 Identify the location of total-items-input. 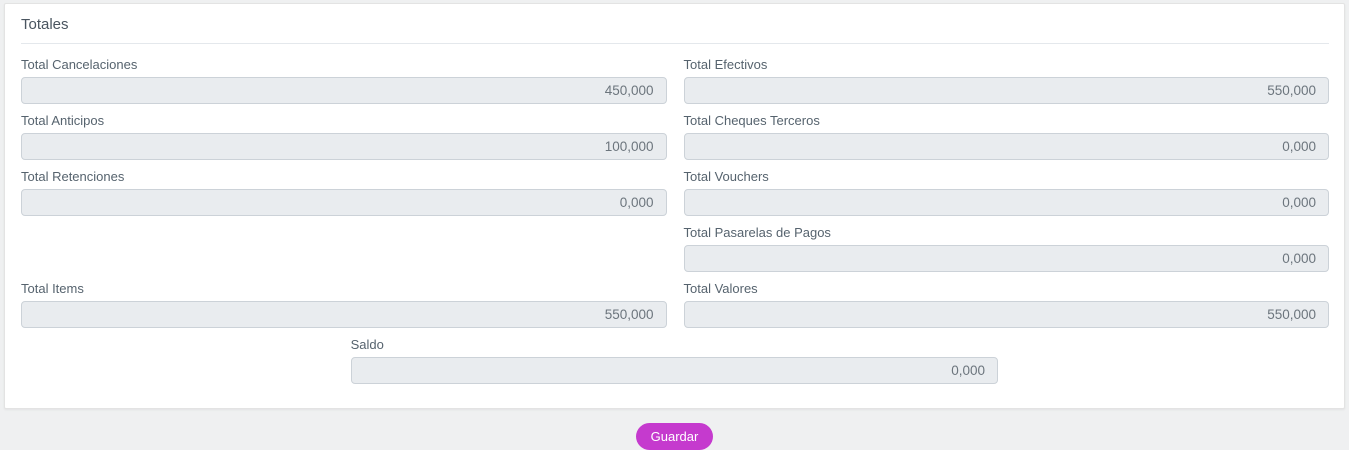
(344, 314).